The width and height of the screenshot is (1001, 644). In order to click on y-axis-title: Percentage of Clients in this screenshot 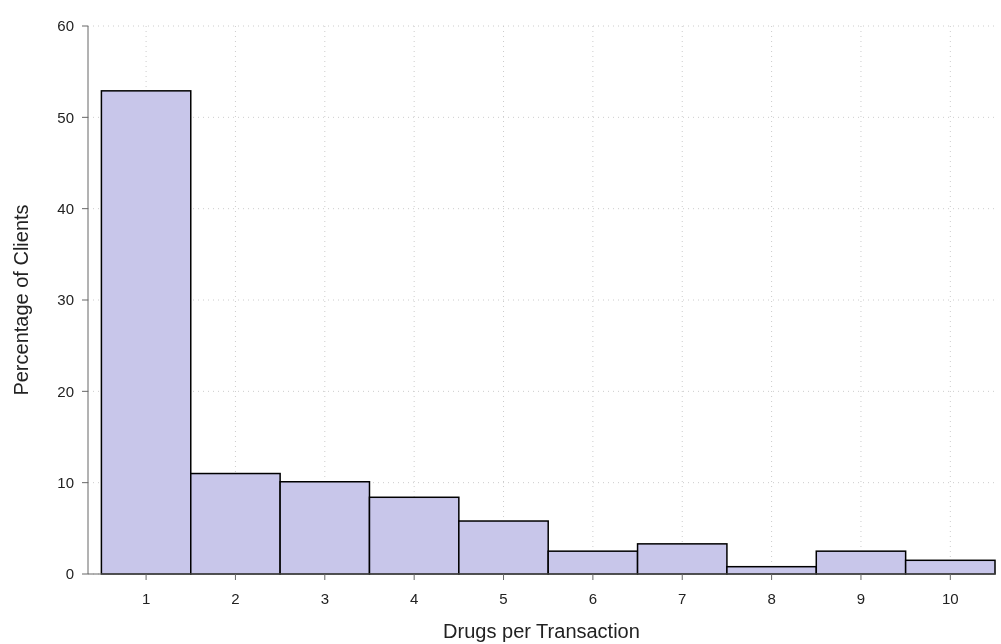, I will do `click(21, 300)`.